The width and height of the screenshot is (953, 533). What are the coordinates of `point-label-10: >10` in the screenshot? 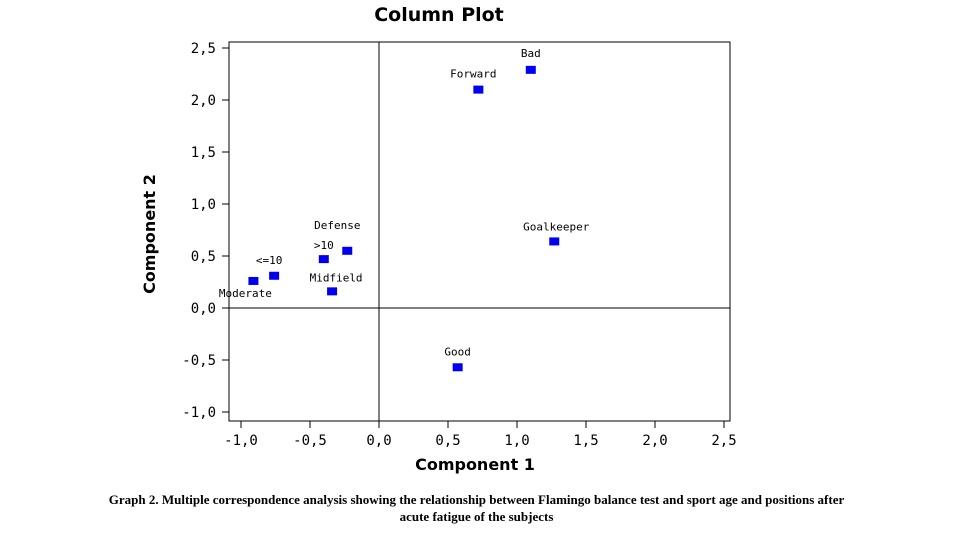 It's located at (324, 245).